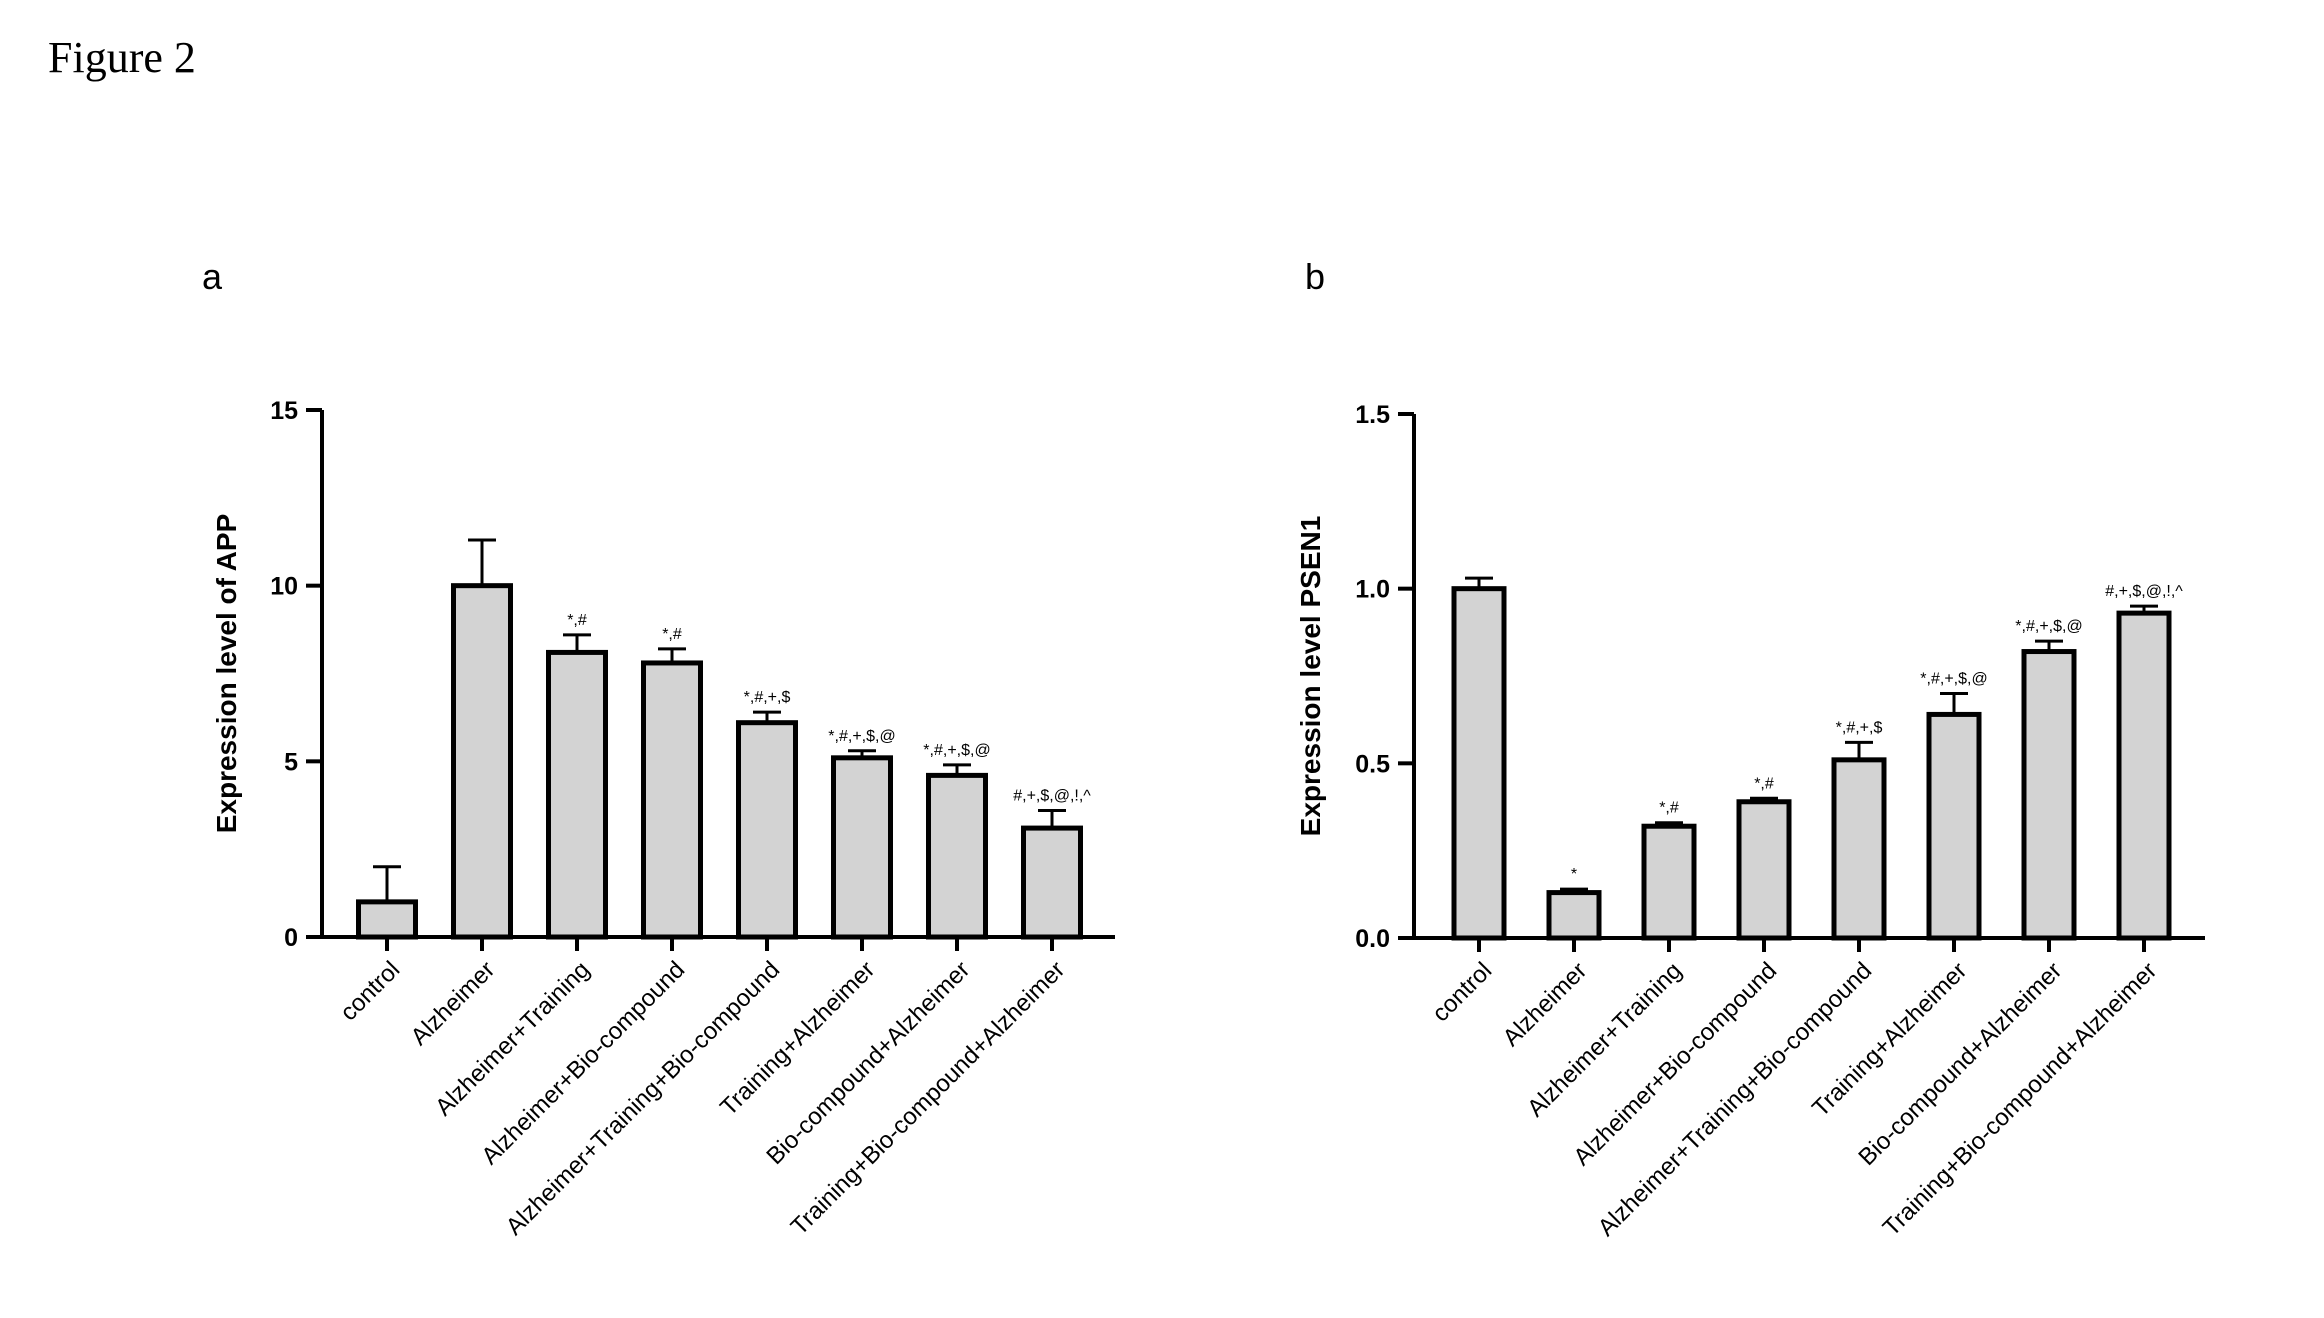  I want to click on category-label: Training+Alzheimer, so click(1889, 1039).